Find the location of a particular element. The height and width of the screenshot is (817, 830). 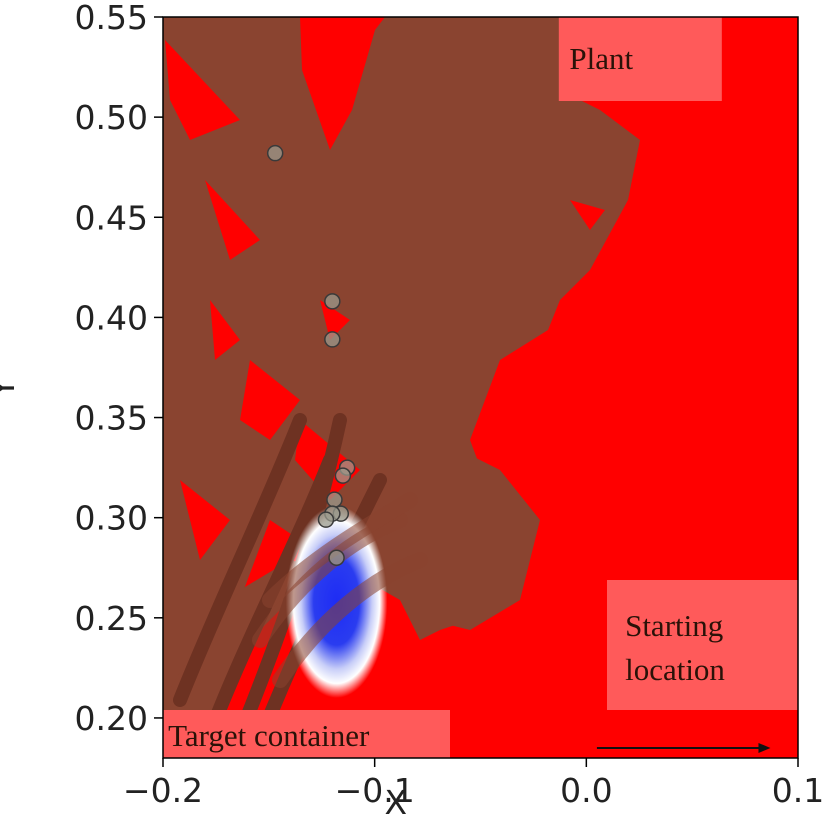

plant-label: Plant is located at coordinates (601, 58).